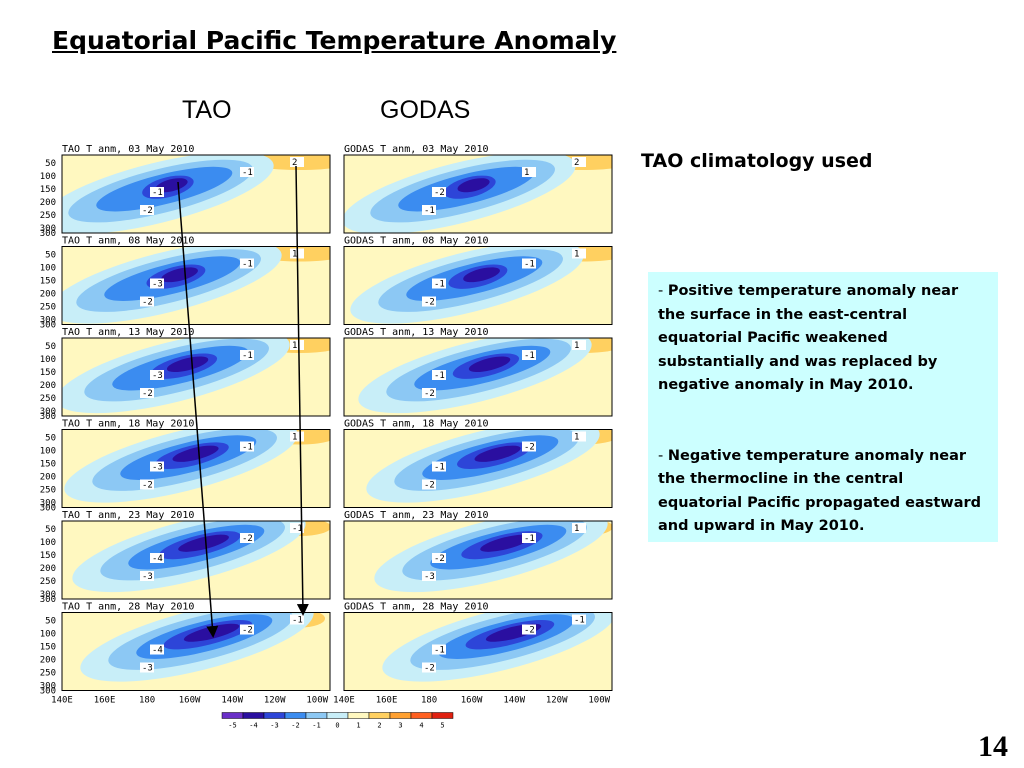  I want to click on godas-panel-title: GODAS T anm, 28 May 2010, so click(416, 607).